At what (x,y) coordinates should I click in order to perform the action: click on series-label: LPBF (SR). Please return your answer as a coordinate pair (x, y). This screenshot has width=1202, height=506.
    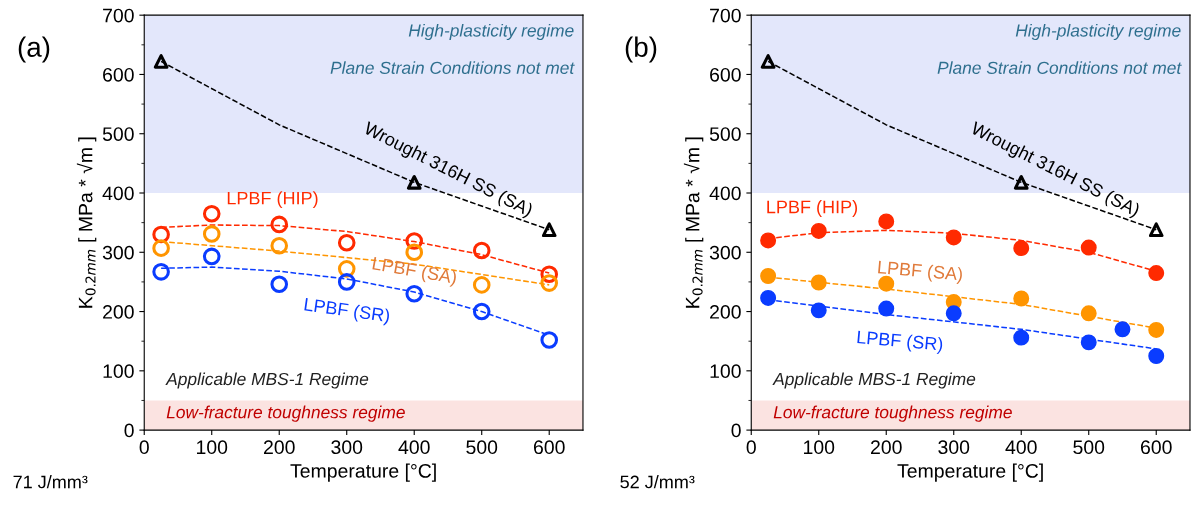
    Looking at the image, I should click on (900, 342).